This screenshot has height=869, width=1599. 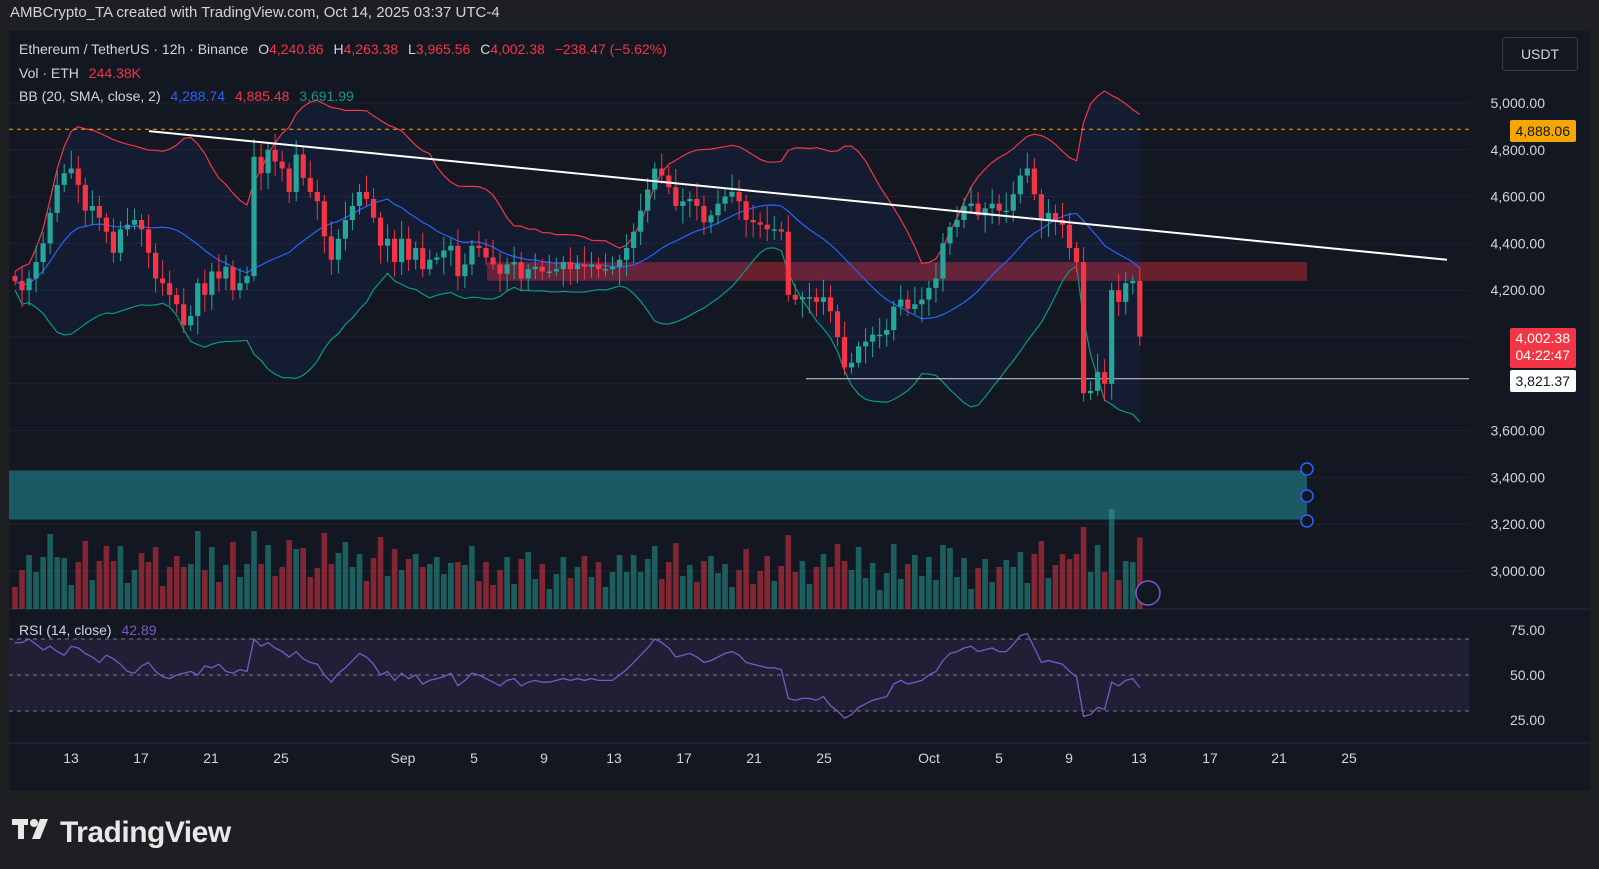 I want to click on volume-legend: Vol · ETH 244.38K, so click(x=83, y=73).